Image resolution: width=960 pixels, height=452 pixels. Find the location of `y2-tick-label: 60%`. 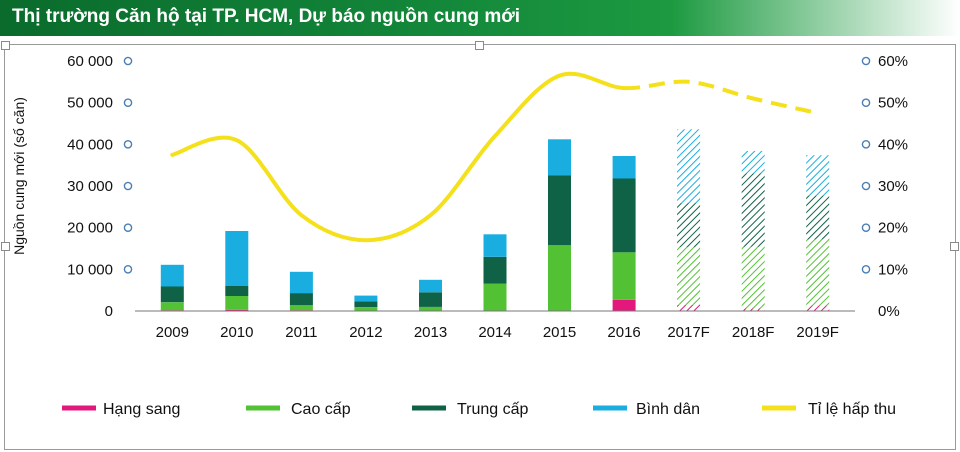

y2-tick-label: 60% is located at coordinates (893, 61).